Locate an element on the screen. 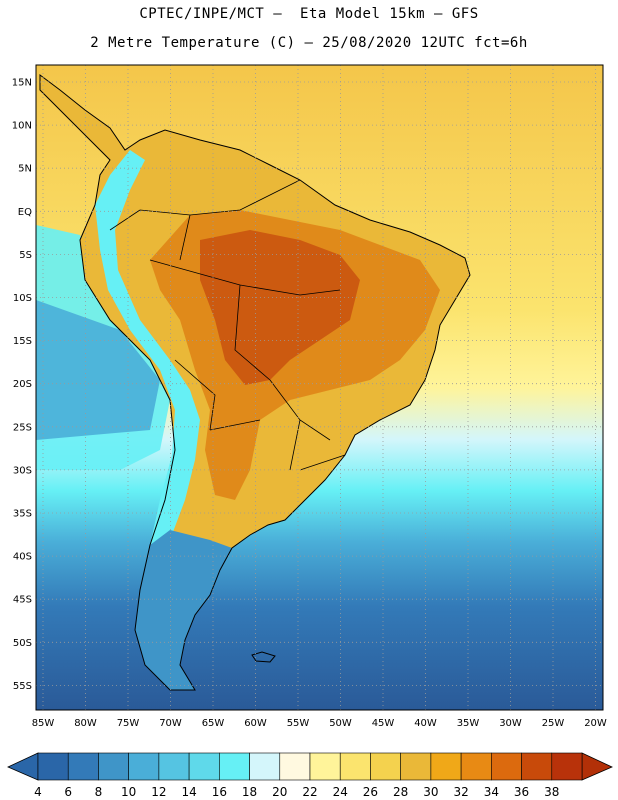  colorbar-label: 22 is located at coordinates (309, 792).